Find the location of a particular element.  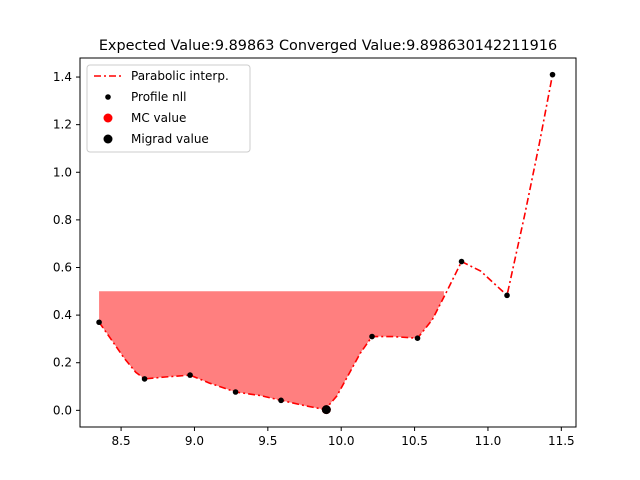

y-tick-label: 0.4 is located at coordinates (62, 315).